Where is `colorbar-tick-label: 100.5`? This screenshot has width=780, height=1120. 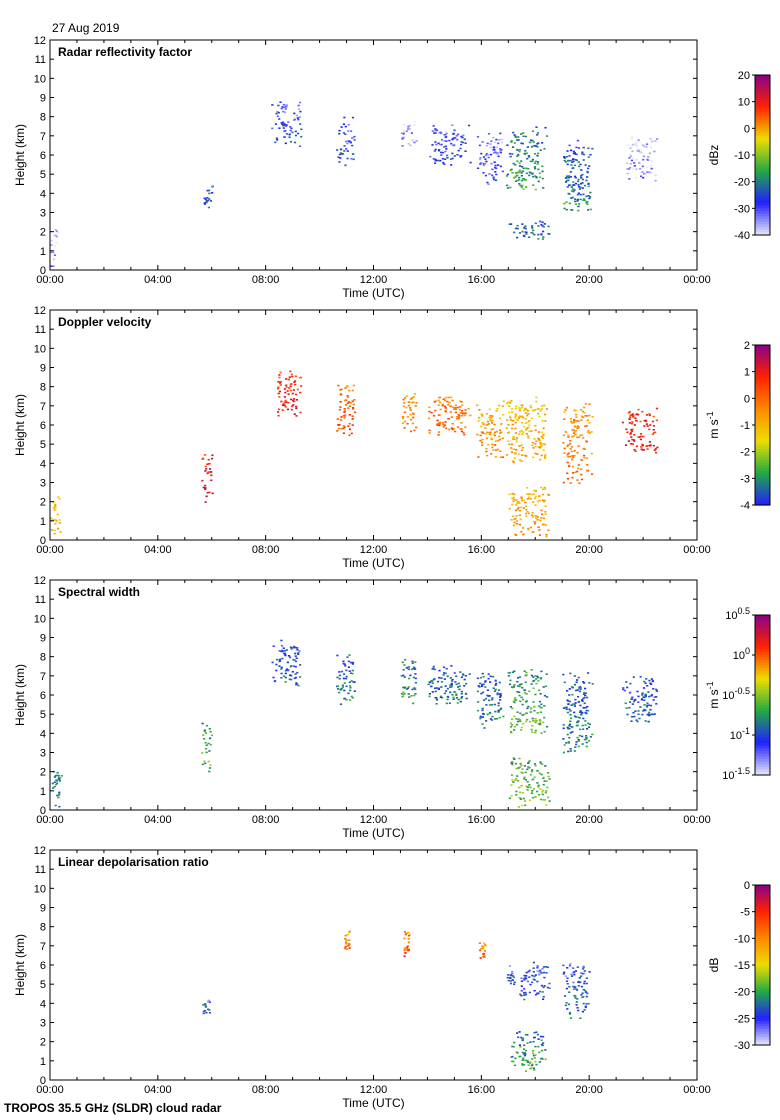
colorbar-tick-label: 100.5 is located at coordinates (737, 614).